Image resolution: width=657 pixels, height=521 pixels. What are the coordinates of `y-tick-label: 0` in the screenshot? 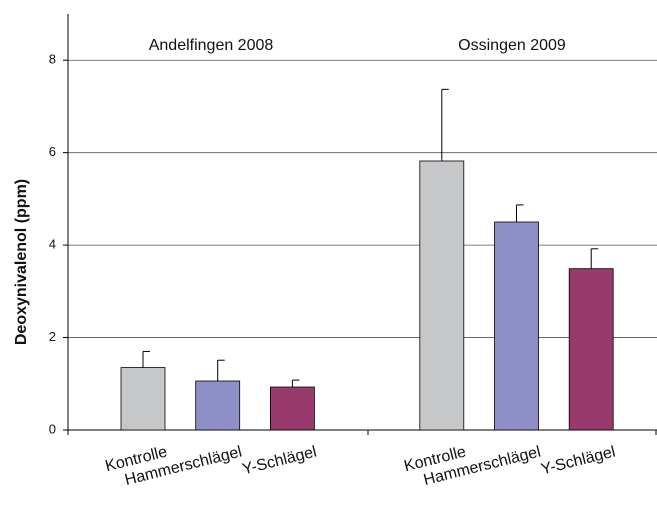 It's located at (52, 428).